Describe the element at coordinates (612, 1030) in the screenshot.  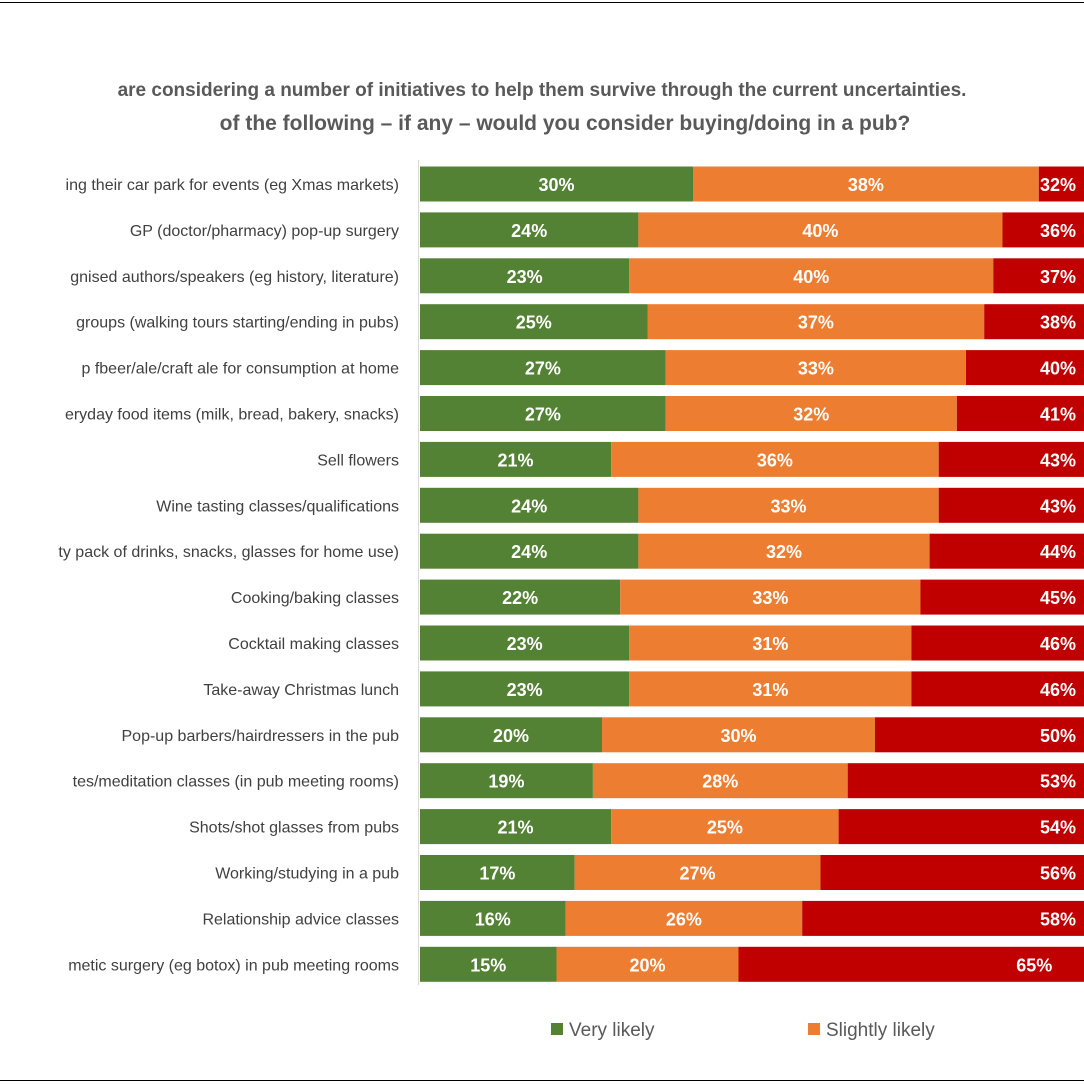
I see `legend-label: Very likely` at that location.